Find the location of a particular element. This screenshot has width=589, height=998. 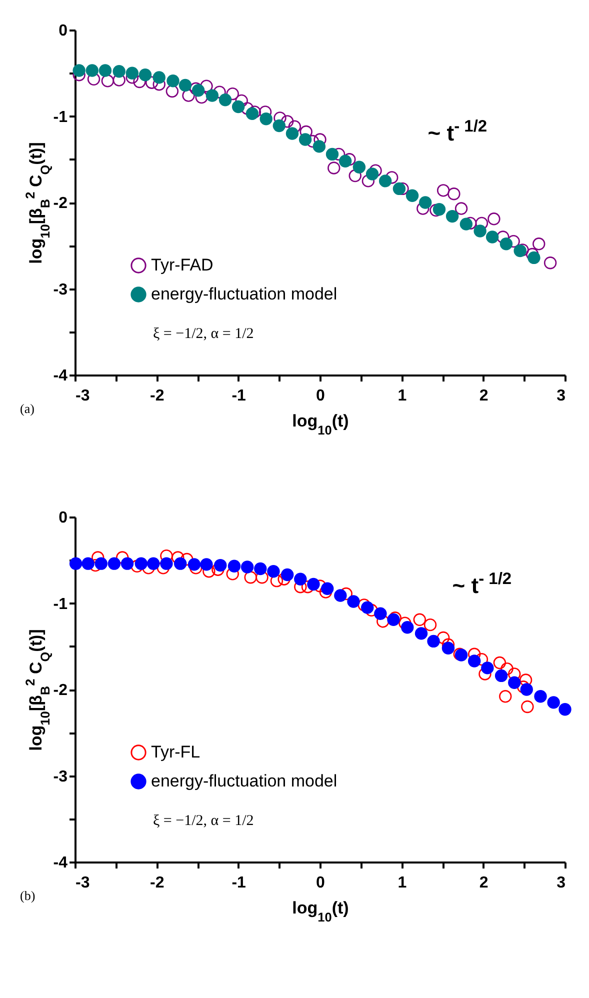

legend-label: Tyr-FL is located at coordinates (175, 752).